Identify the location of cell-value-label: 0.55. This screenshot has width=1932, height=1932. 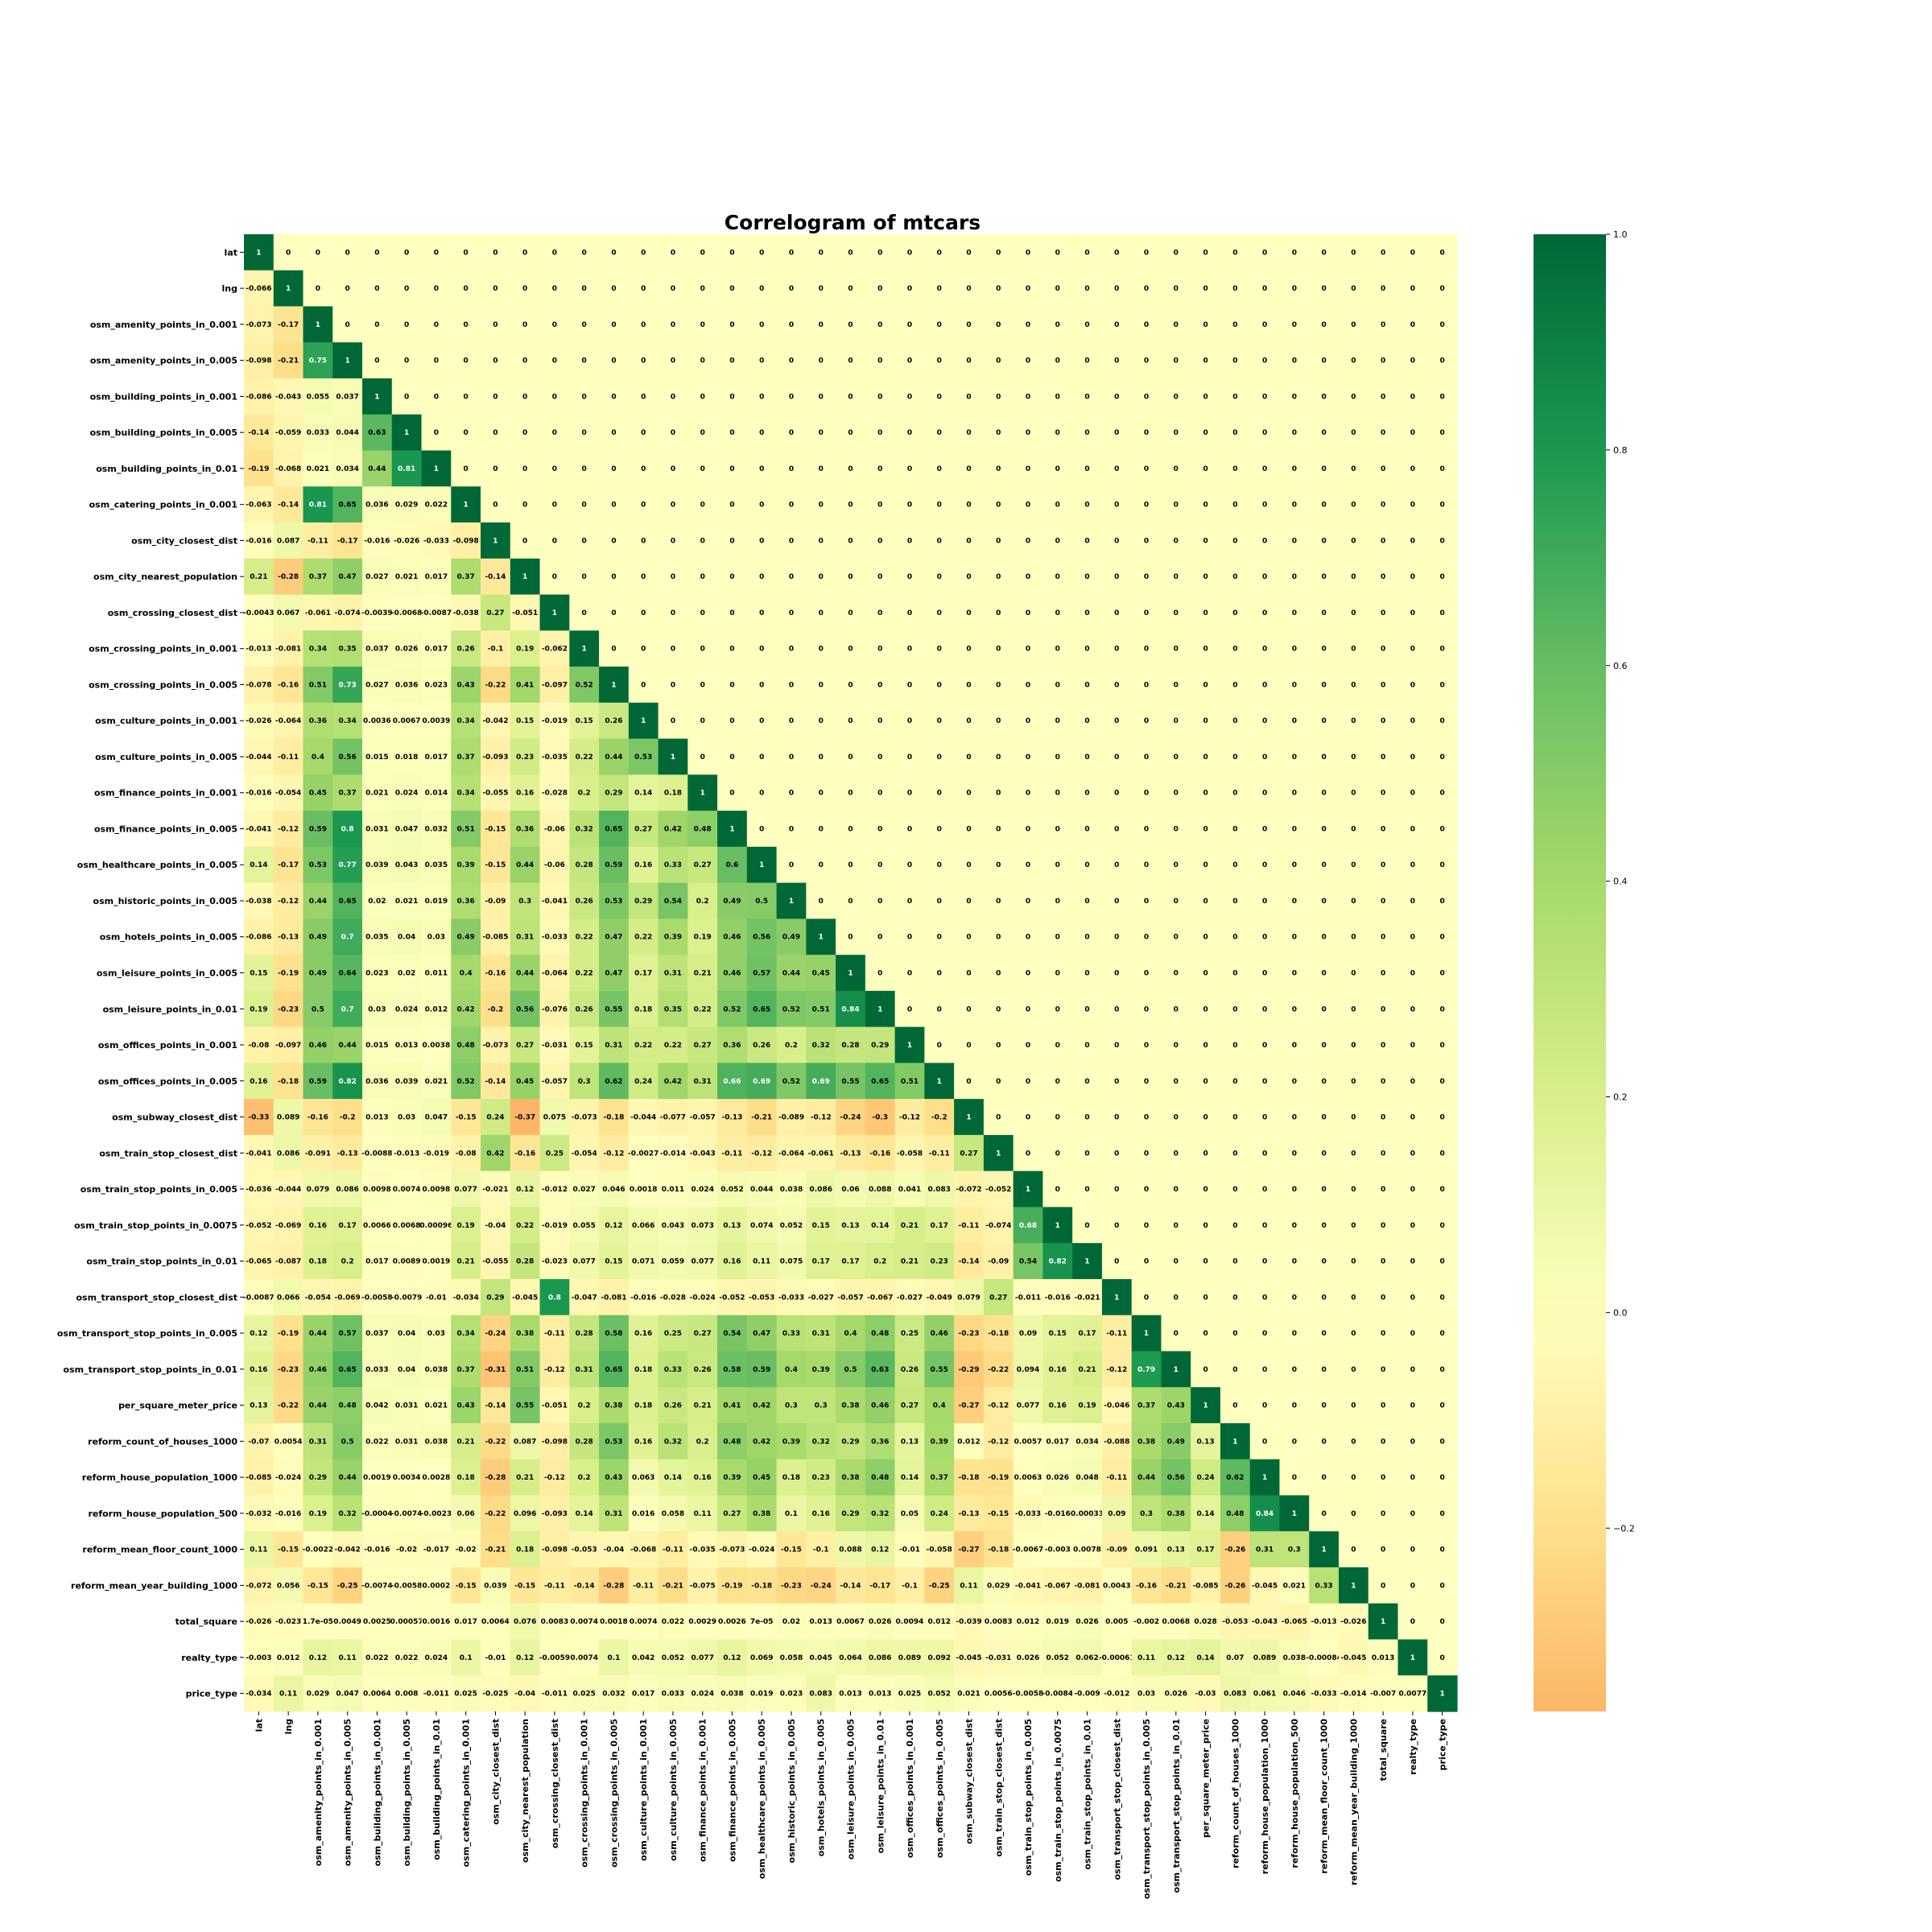
(613, 1009).